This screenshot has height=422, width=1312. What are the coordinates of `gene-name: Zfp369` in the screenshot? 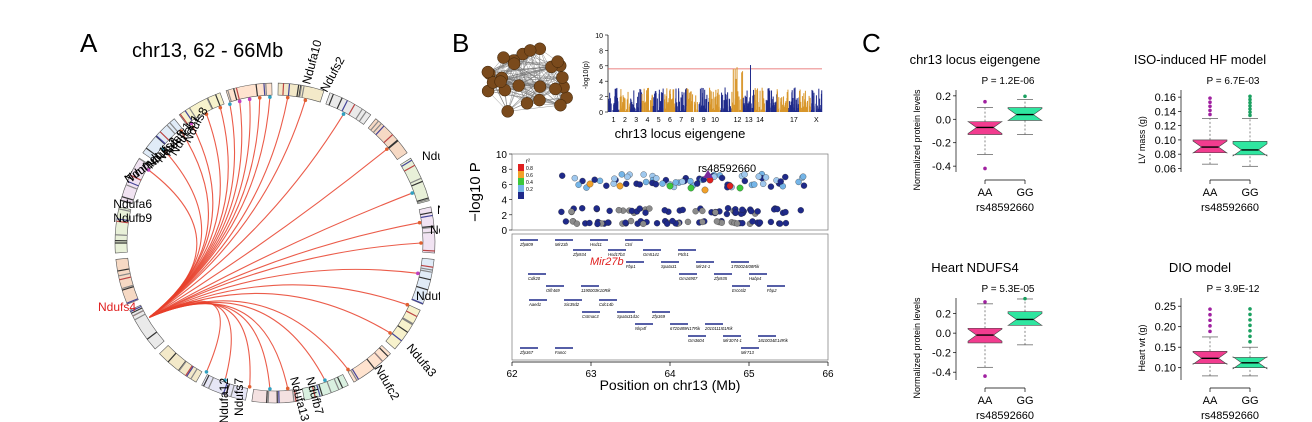 It's located at (658, 316).